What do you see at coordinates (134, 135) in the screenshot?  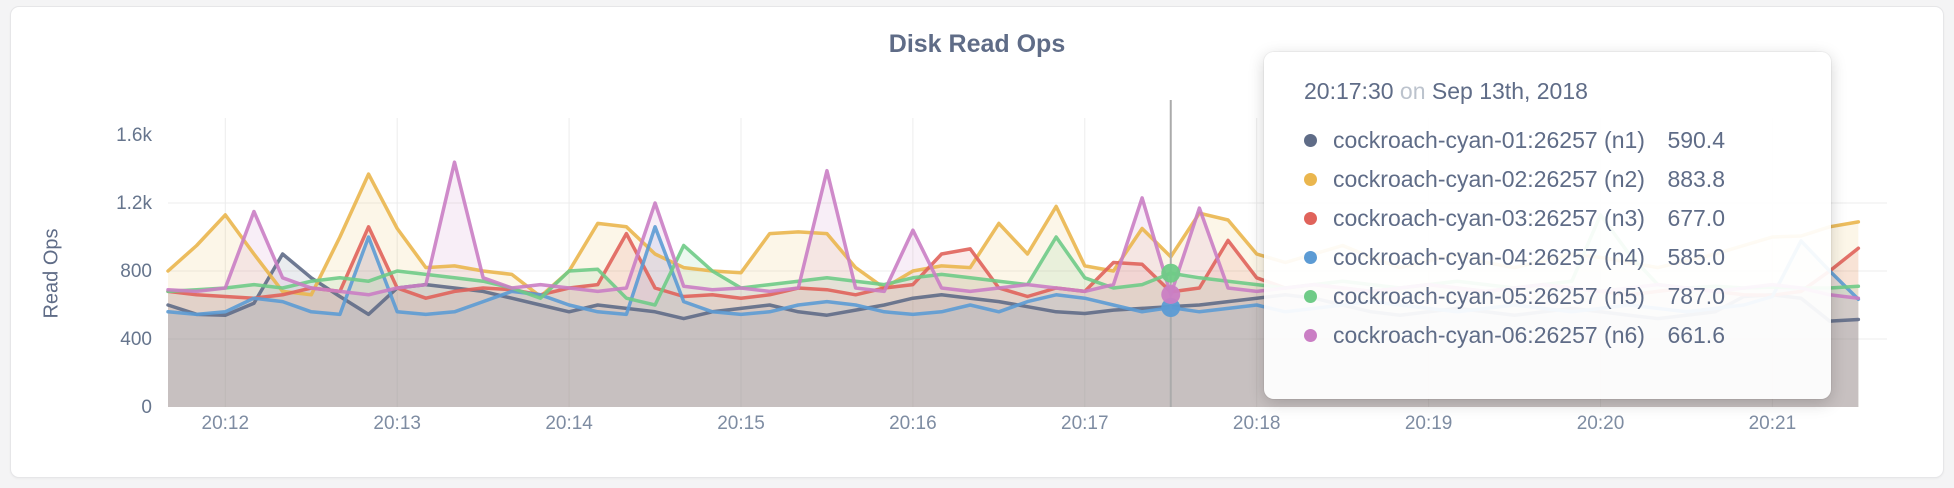 I see `y-tick-label: 1.6k` at bounding box center [134, 135].